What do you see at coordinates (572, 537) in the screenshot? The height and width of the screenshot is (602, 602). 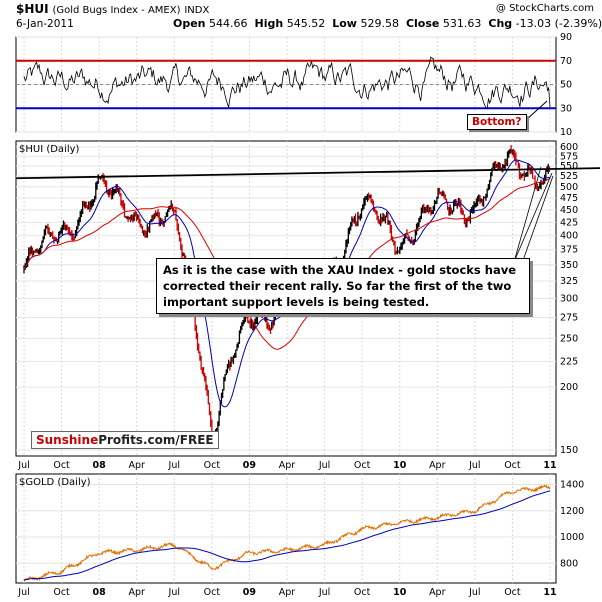 I see `gold-ytick-label: 1000` at bounding box center [572, 537].